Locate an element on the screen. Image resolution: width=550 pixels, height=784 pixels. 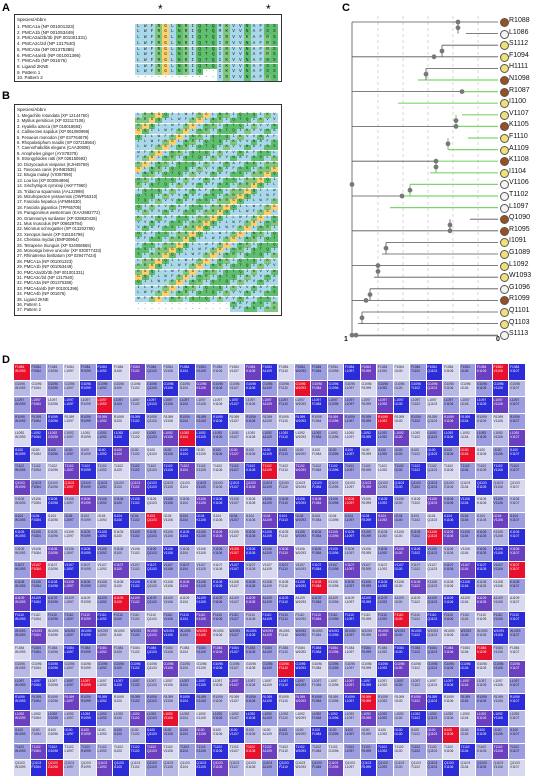
matrix-cell: T1102 Q1103 is located at coordinates (154, 471).